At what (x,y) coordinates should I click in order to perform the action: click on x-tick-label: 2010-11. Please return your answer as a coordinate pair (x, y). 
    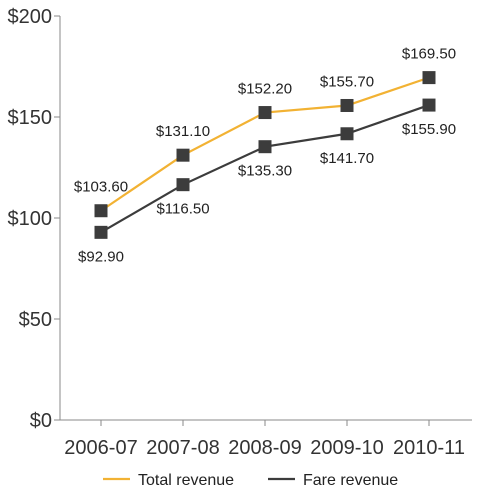
    Looking at the image, I should click on (429, 448).